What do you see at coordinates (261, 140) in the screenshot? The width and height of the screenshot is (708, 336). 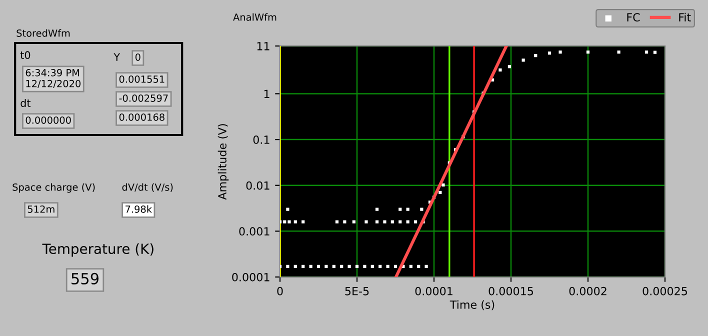 I see `y-tick-label: 0.1` at bounding box center [261, 140].